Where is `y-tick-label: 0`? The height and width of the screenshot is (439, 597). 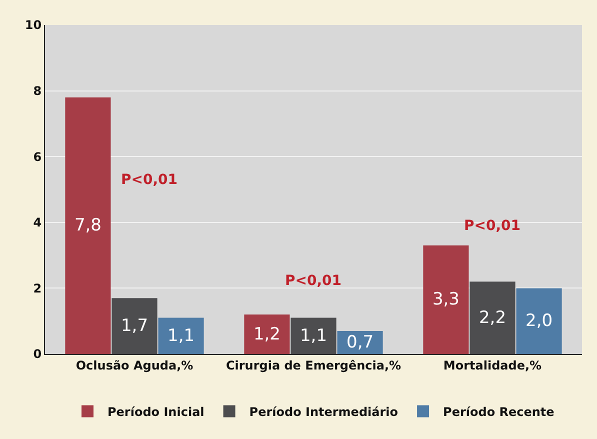 y-tick-label: 0 is located at coordinates (37, 354).